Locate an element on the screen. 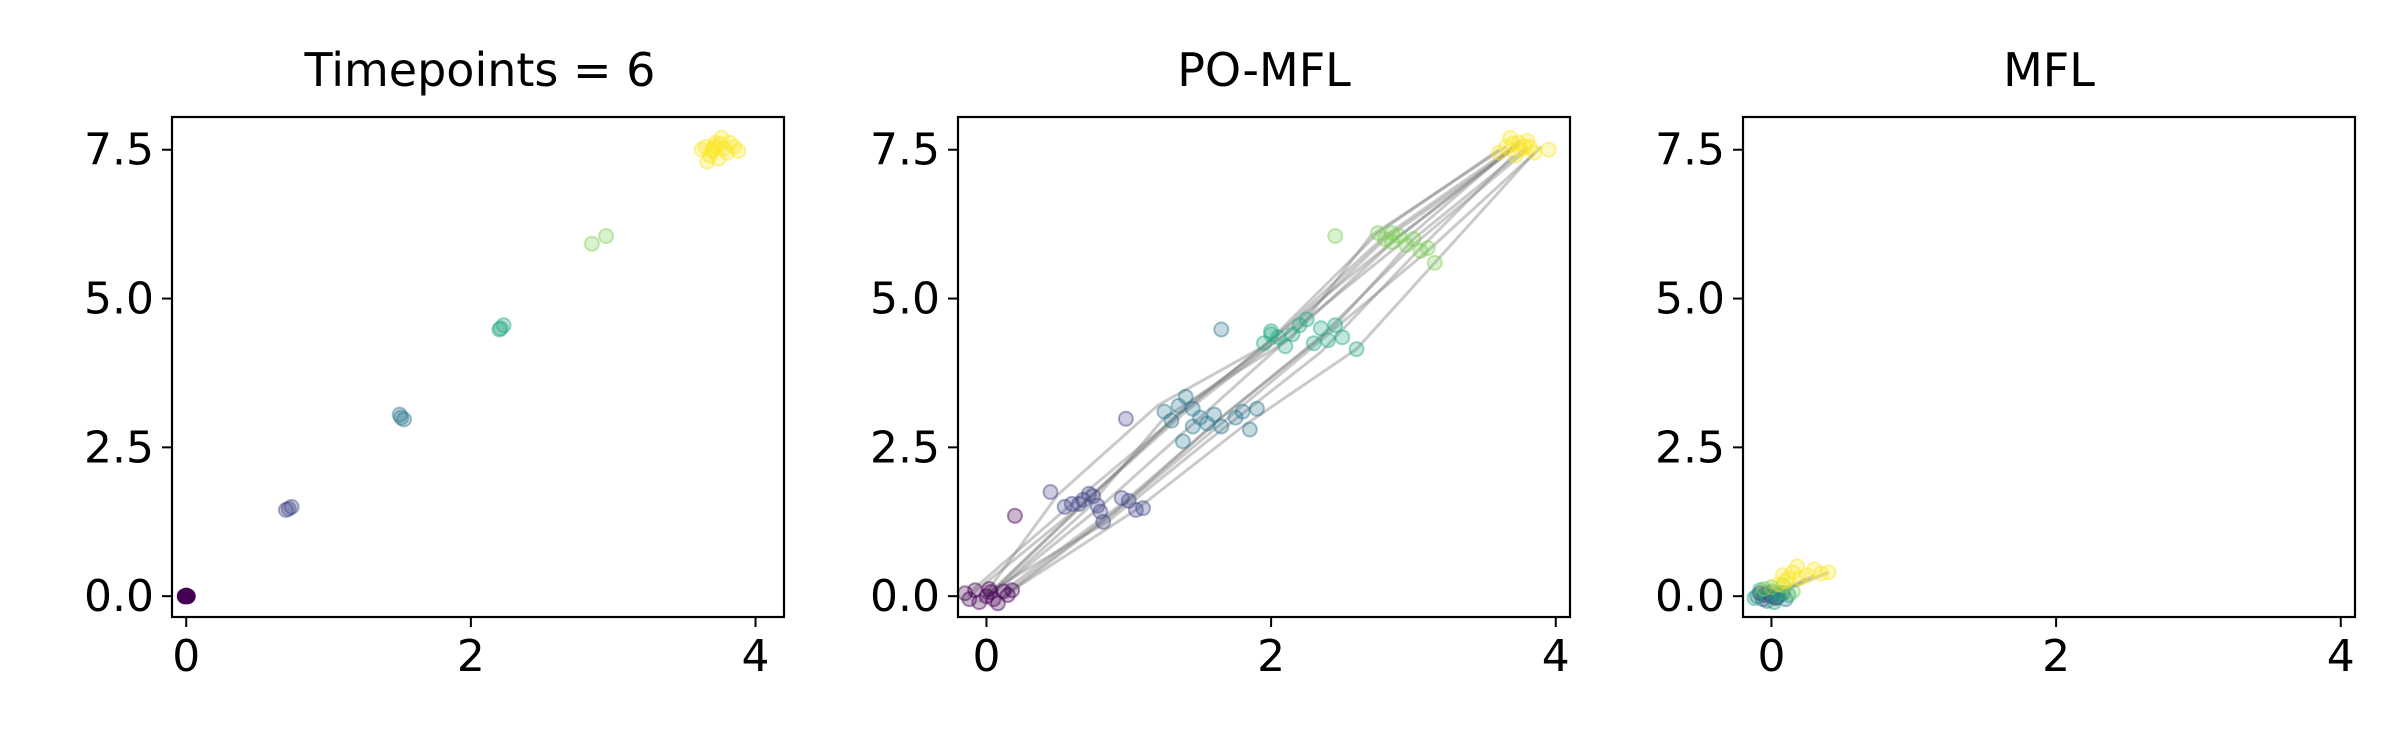 The width and height of the screenshot is (2400, 750). x-tick-label: 0 is located at coordinates (186, 656).